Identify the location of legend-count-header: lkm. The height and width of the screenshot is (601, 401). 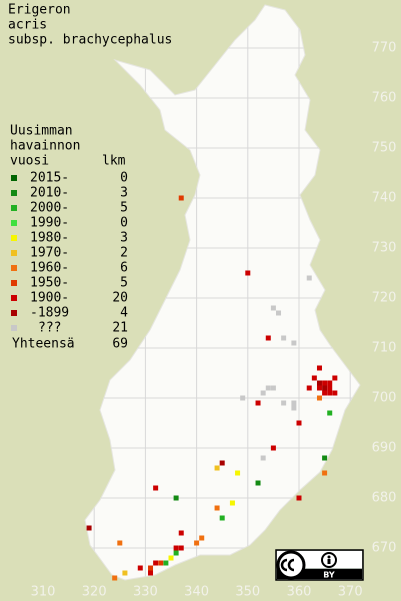
(114, 161).